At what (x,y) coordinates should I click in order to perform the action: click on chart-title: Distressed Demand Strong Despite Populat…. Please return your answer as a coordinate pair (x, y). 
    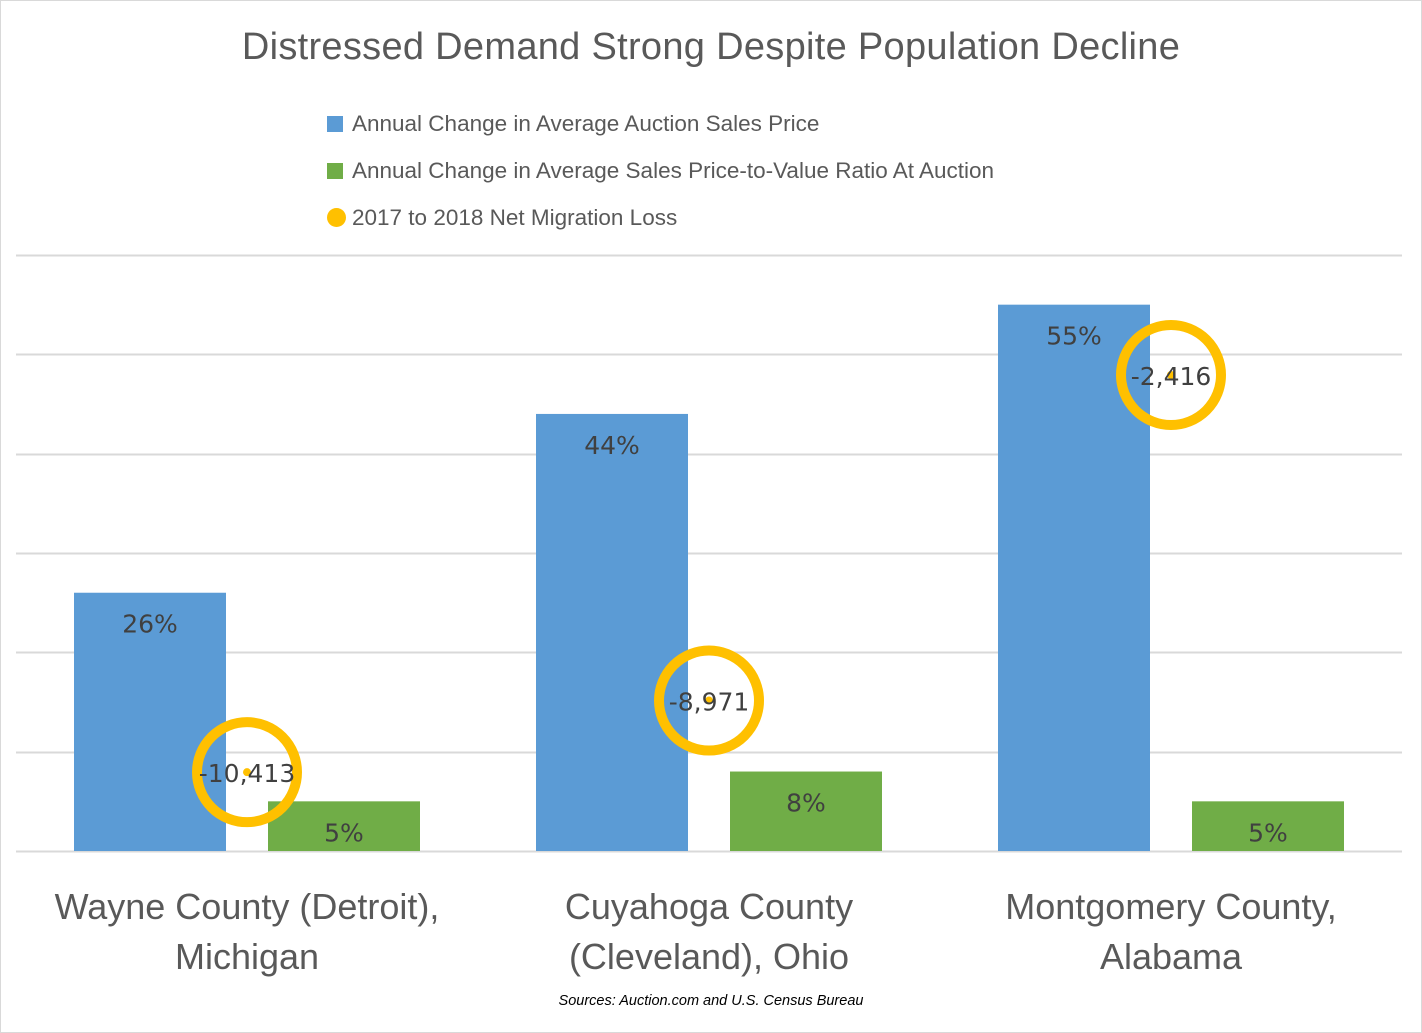
    Looking at the image, I should click on (711, 47).